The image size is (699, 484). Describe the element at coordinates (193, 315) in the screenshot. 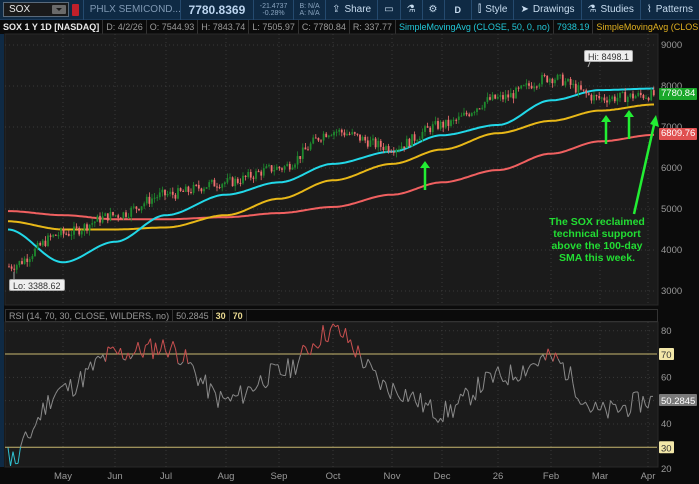

I see `rsi-value: 50.2845` at that location.